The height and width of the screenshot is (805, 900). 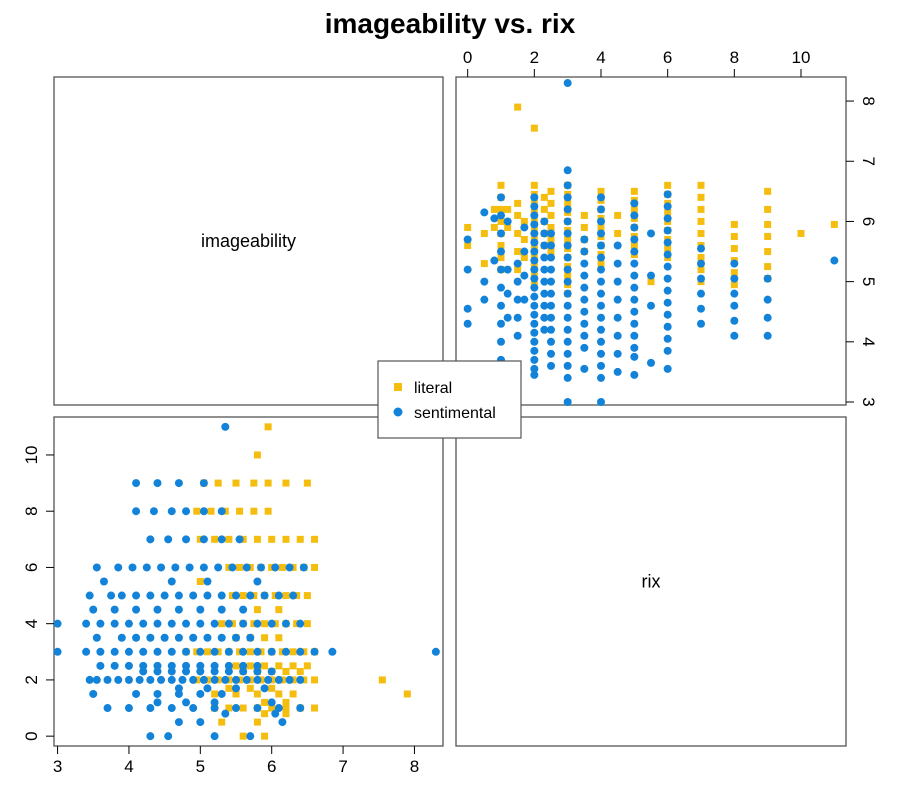 I want to click on tick-label-top-rix: 0, so click(x=467, y=57).